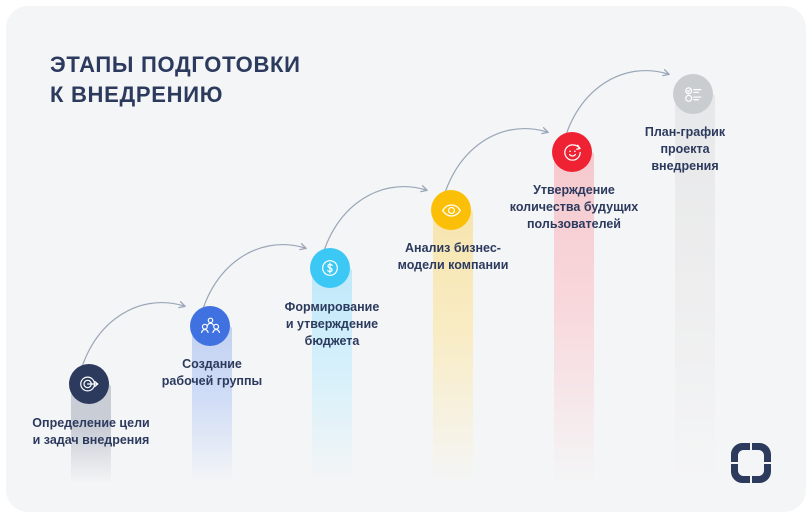 This screenshot has height=518, width=812. Describe the element at coordinates (332, 324) in the screenshot. I see `stage-label-3: Формирование и утверждение бюджета` at that location.